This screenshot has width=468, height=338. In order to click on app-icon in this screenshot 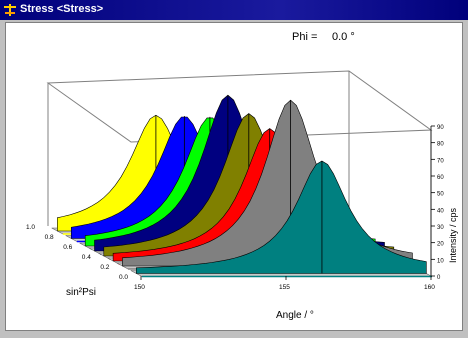, I will do `click(10, 10)`.